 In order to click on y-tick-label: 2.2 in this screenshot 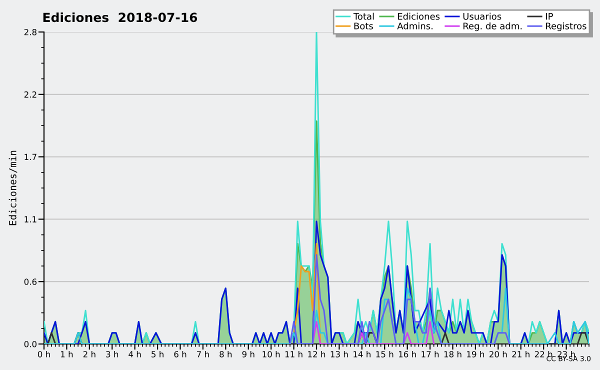, I will do `click(30, 94)`.